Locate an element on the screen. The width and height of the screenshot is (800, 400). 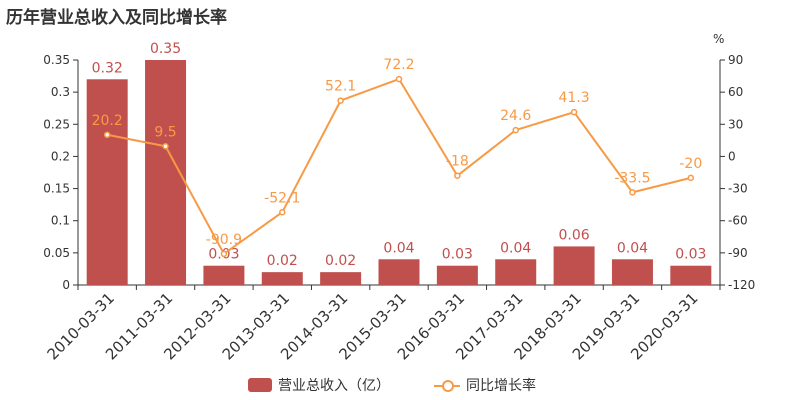
growth-data-label: 24.6 is located at coordinates (515, 116).